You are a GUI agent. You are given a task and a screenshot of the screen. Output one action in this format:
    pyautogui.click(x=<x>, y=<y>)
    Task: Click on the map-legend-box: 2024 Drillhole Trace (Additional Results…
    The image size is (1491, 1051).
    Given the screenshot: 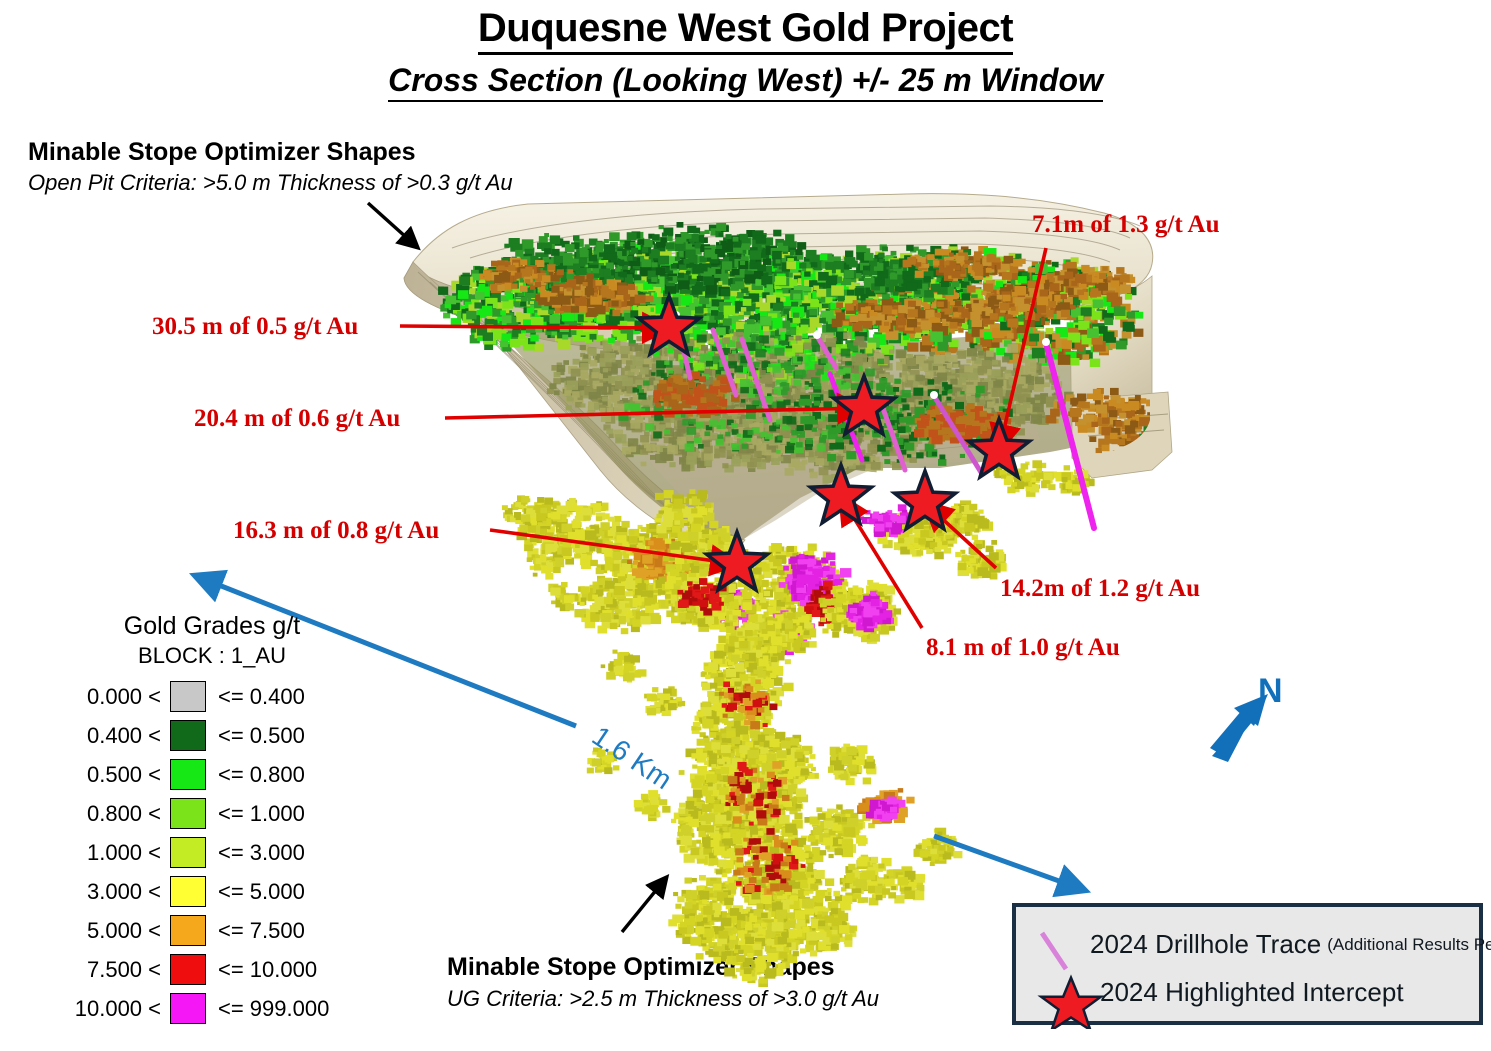 What is the action you would take?
    pyautogui.click(x=1251, y=966)
    